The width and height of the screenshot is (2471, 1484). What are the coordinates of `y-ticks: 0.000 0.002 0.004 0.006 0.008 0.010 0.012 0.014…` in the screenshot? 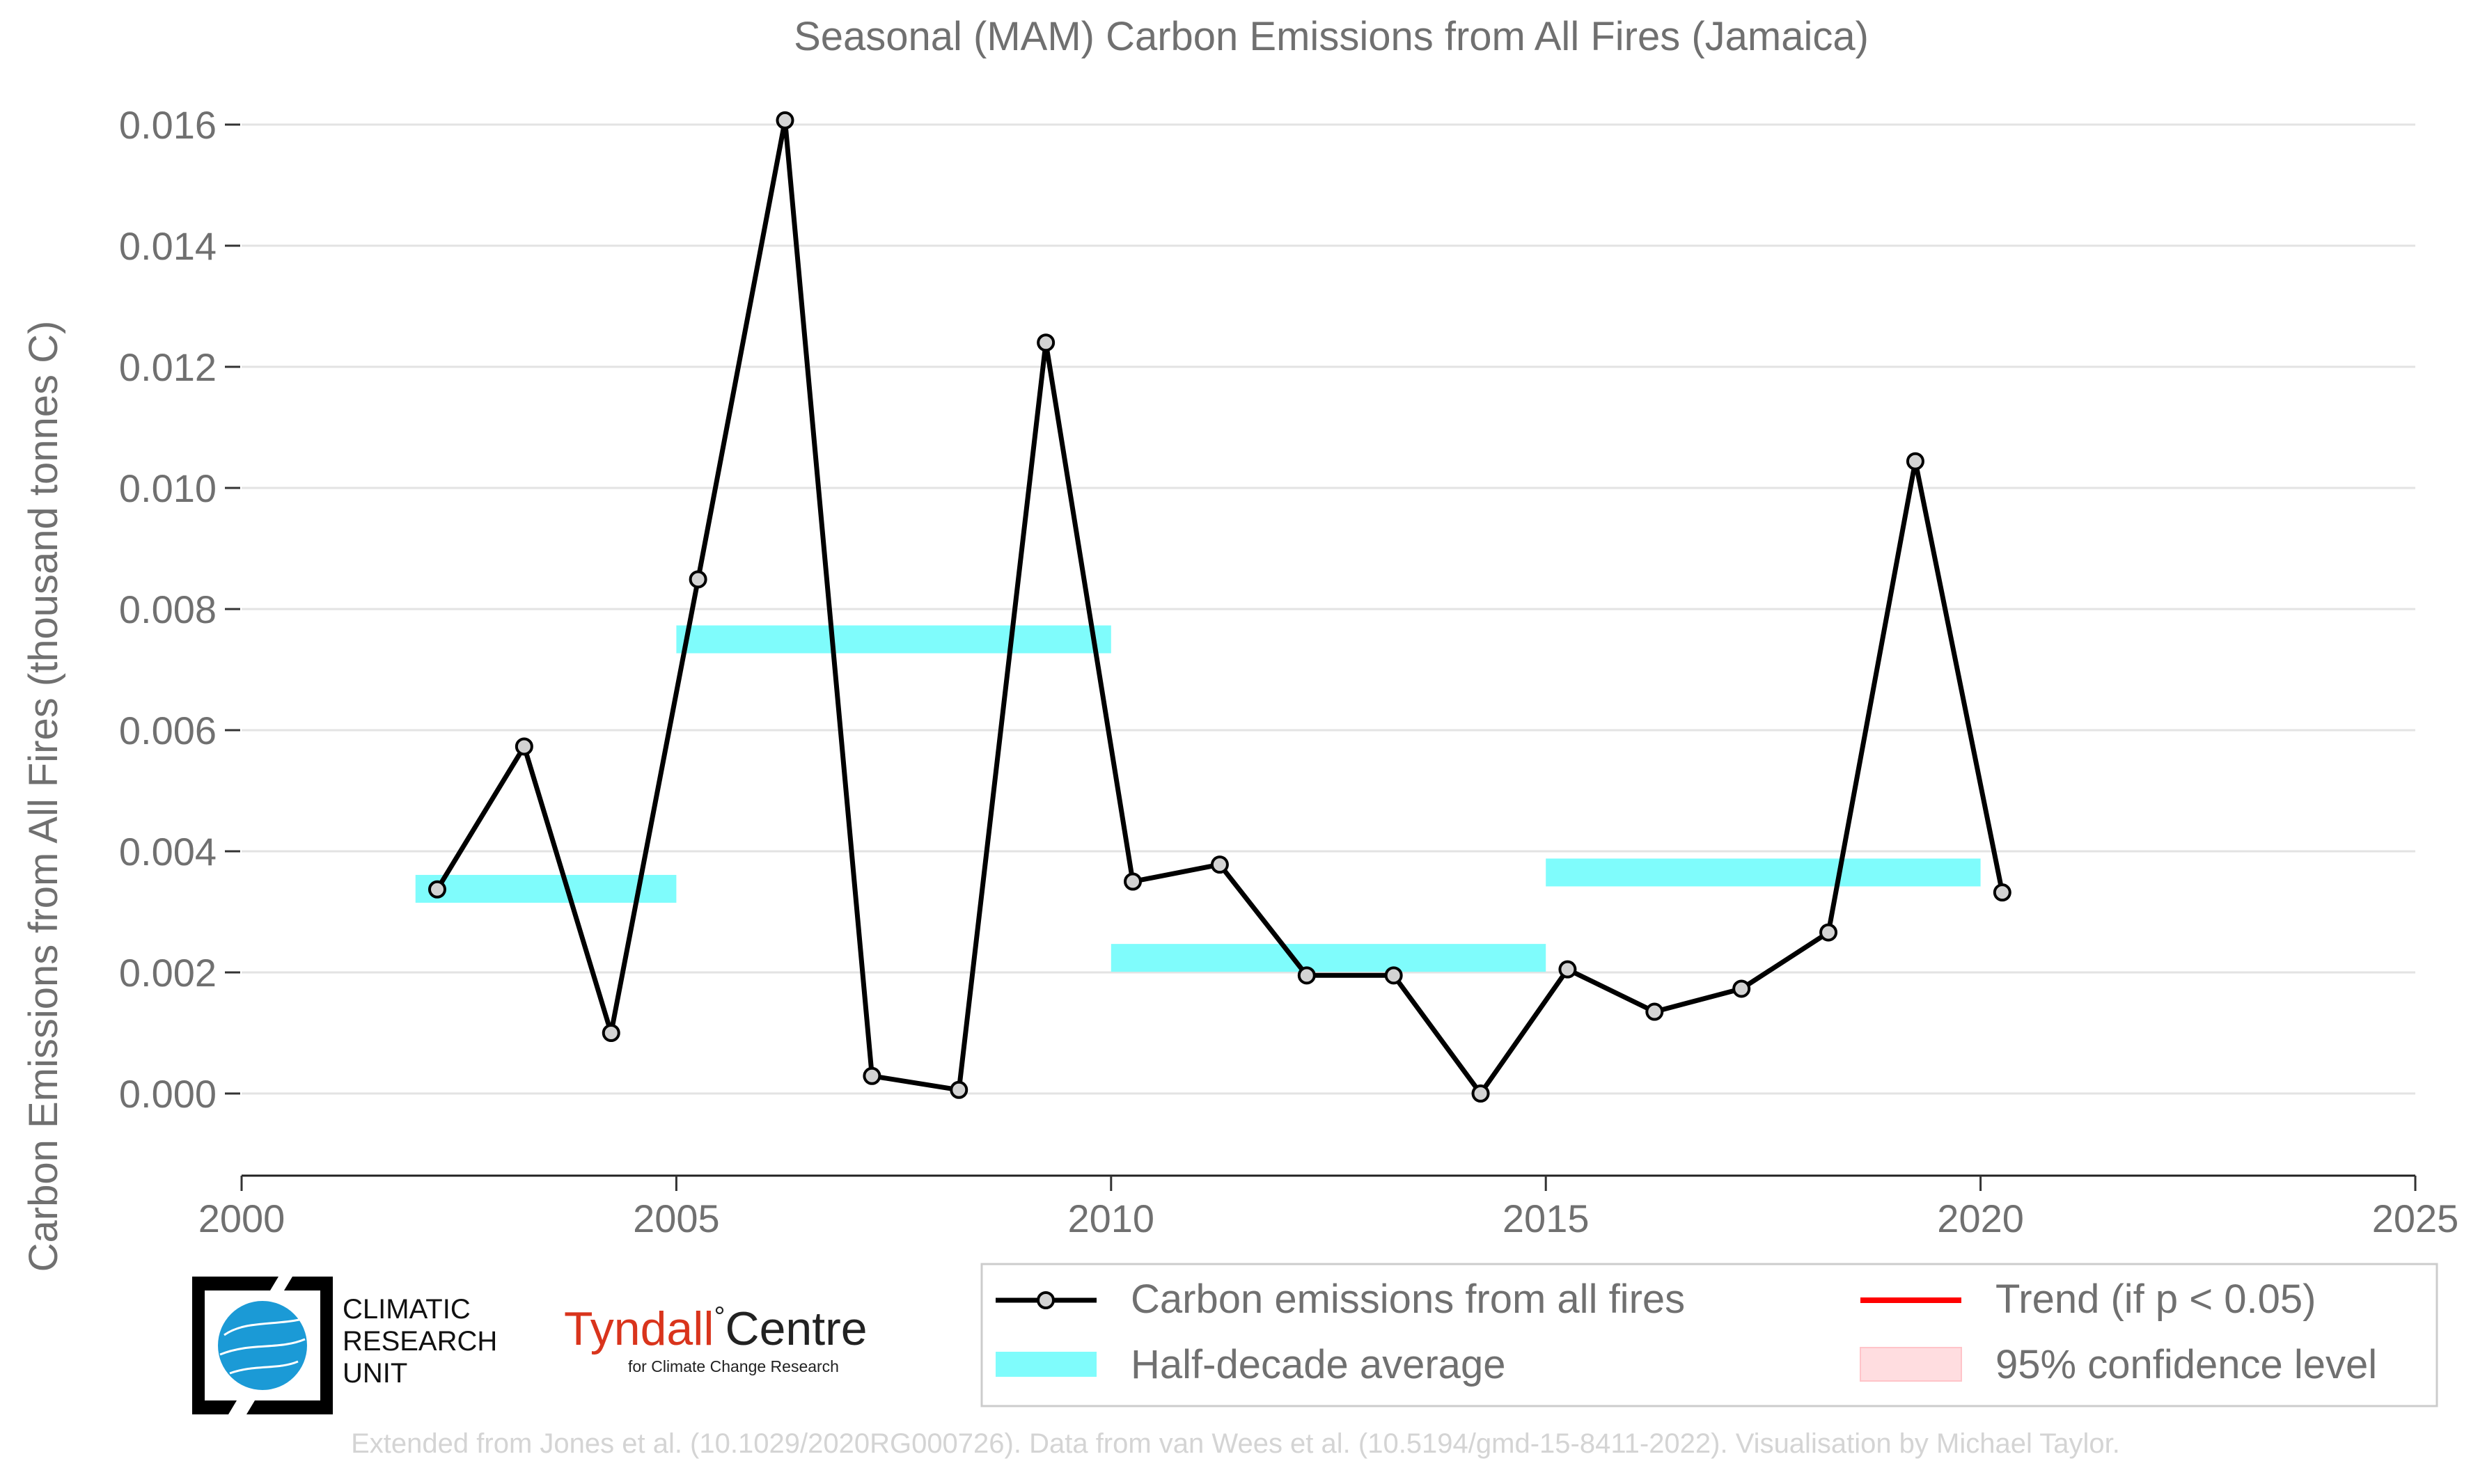 It's located at (179, 609).